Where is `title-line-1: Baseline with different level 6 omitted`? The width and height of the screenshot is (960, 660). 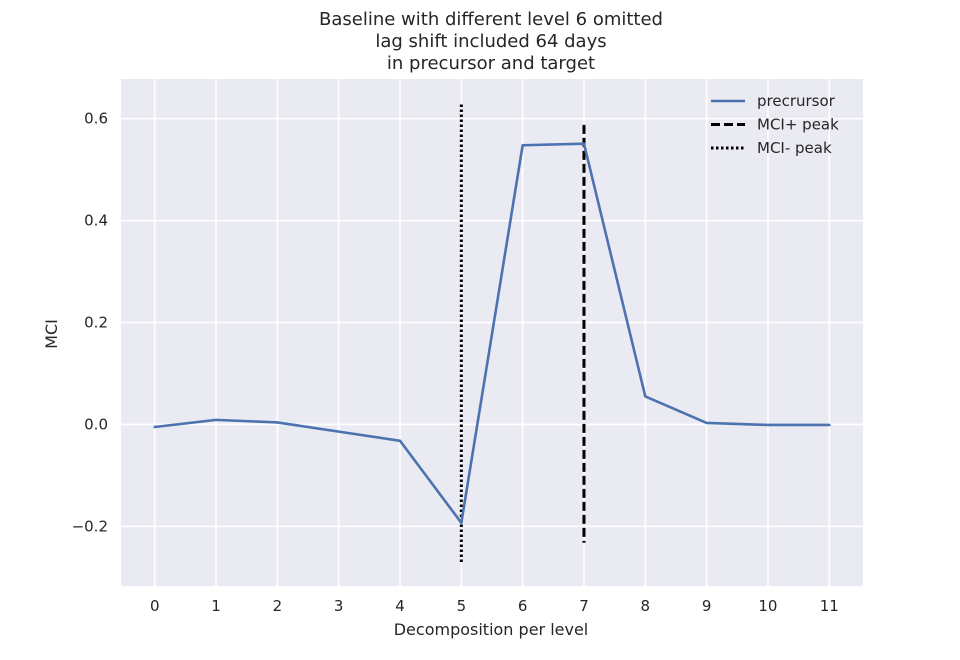
title-line-1: Baseline with different level 6 omitted is located at coordinates (491, 19).